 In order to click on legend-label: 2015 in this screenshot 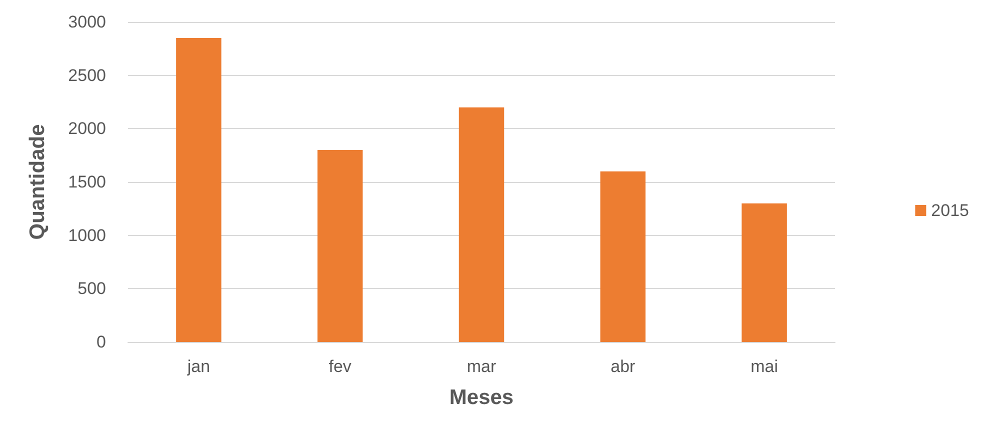, I will do `click(950, 210)`.